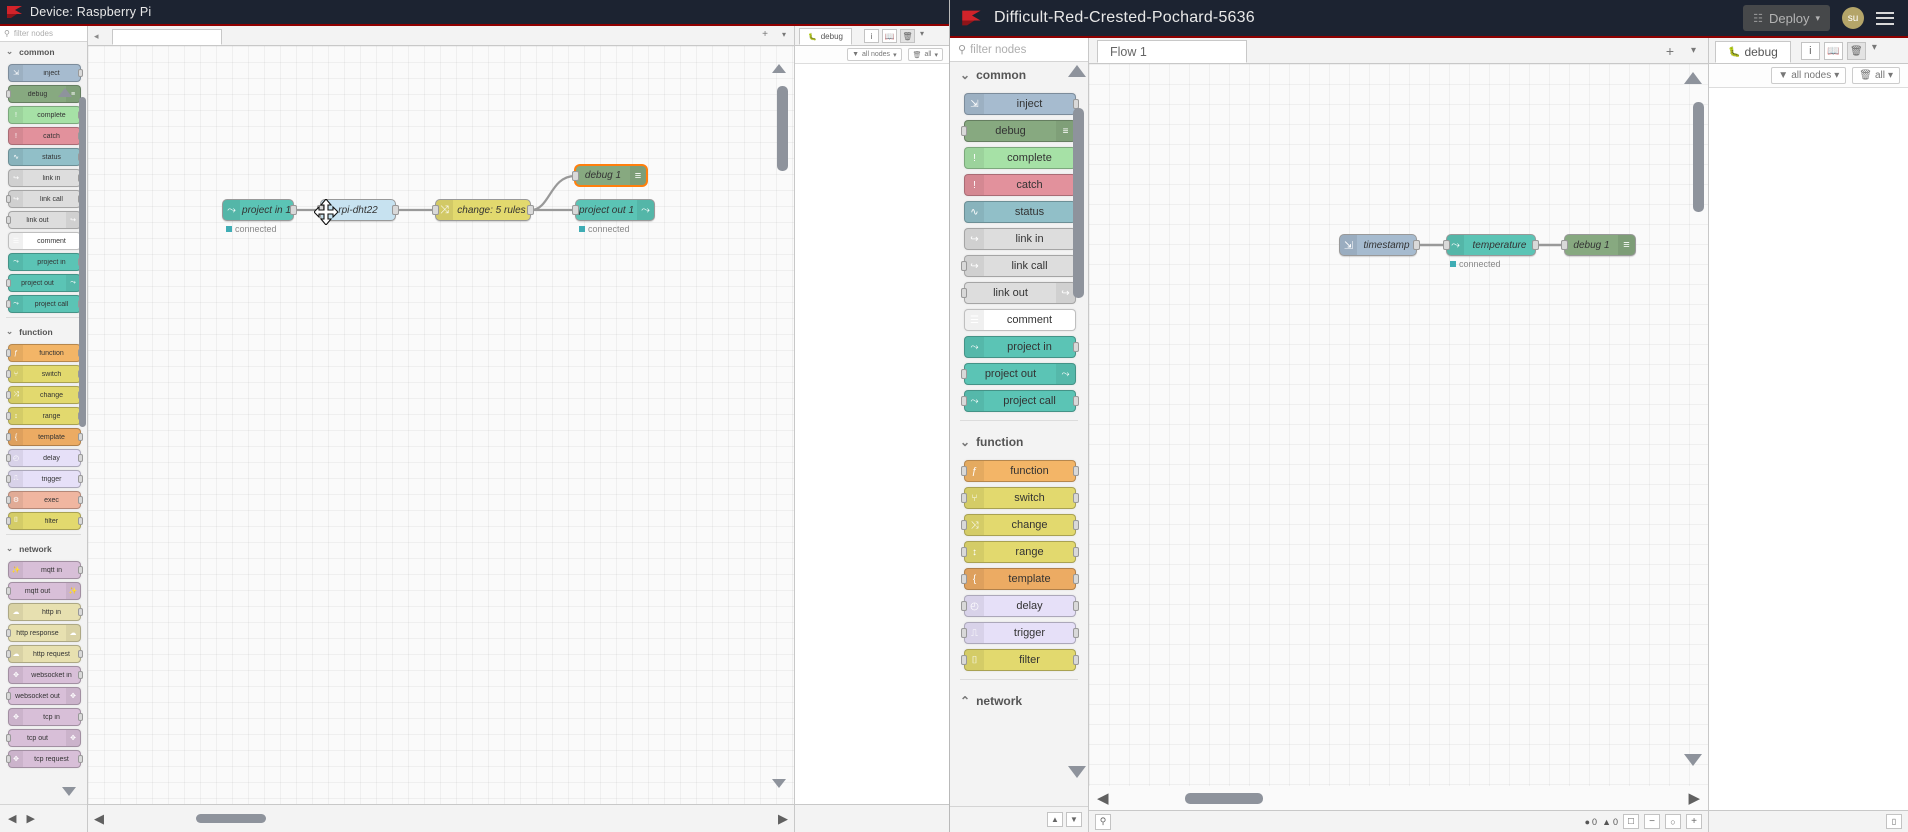 This screenshot has width=1908, height=832. What do you see at coordinates (483, 210) in the screenshot?
I see `flow-node-change-5-rules: ⤨ change: 5 rules` at bounding box center [483, 210].